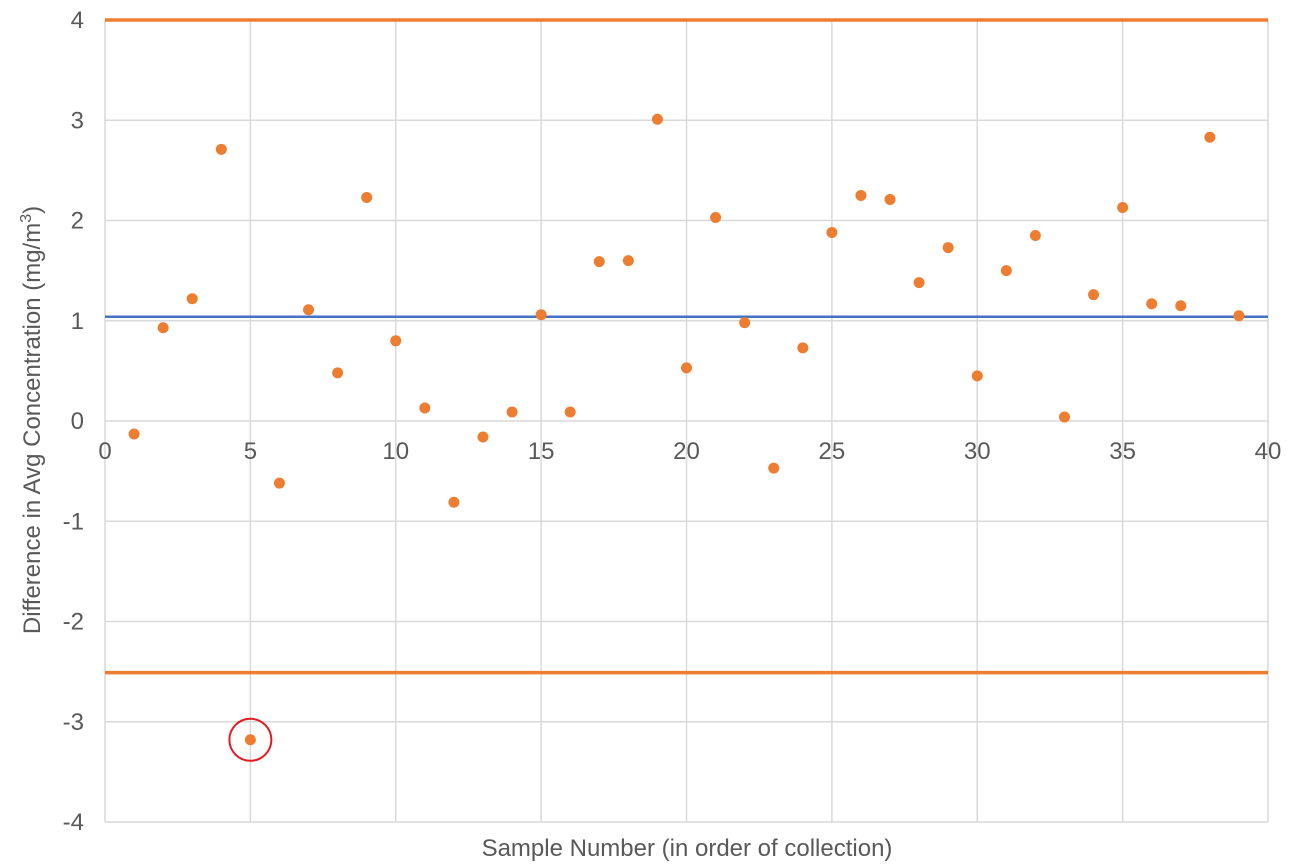  Describe the element at coordinates (73, 521) in the screenshot. I see `y-tick-label: -1` at that location.